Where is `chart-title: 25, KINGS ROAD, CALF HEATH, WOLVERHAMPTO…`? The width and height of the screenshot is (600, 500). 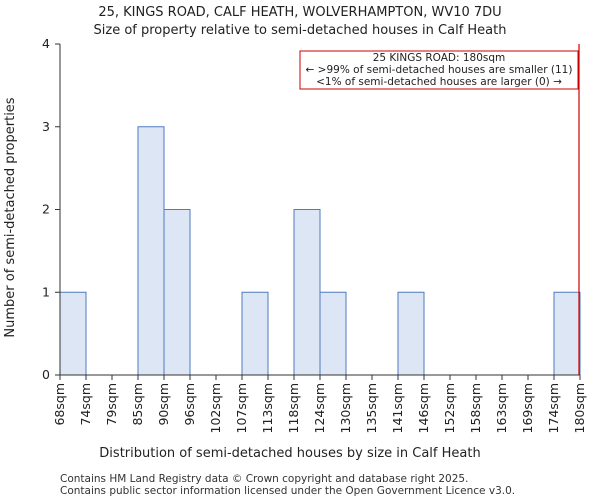
chart-title: 25, KINGS ROAD, CALF HEATH, WOLVERHAMPTO… is located at coordinates (300, 12).